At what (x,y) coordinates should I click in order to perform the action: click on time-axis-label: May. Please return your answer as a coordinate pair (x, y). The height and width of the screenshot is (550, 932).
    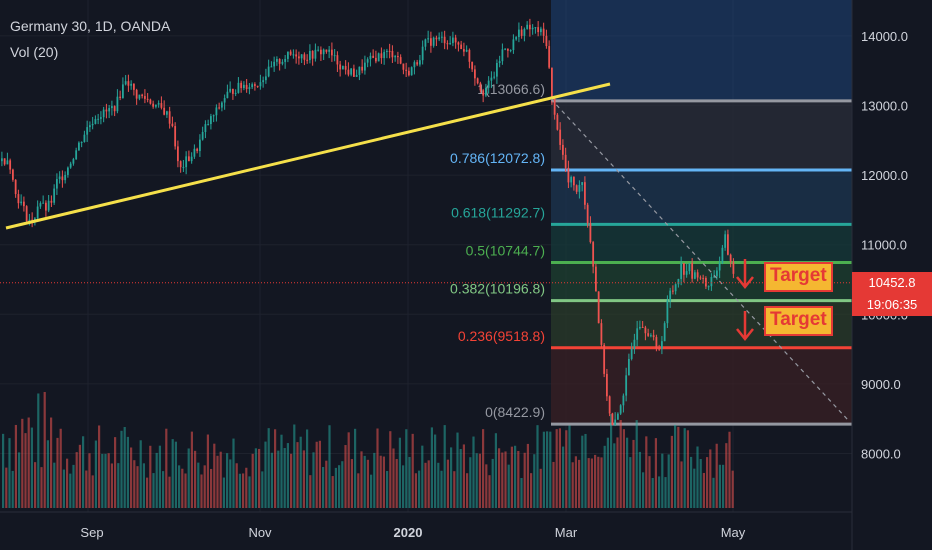
    Looking at the image, I should click on (733, 532).